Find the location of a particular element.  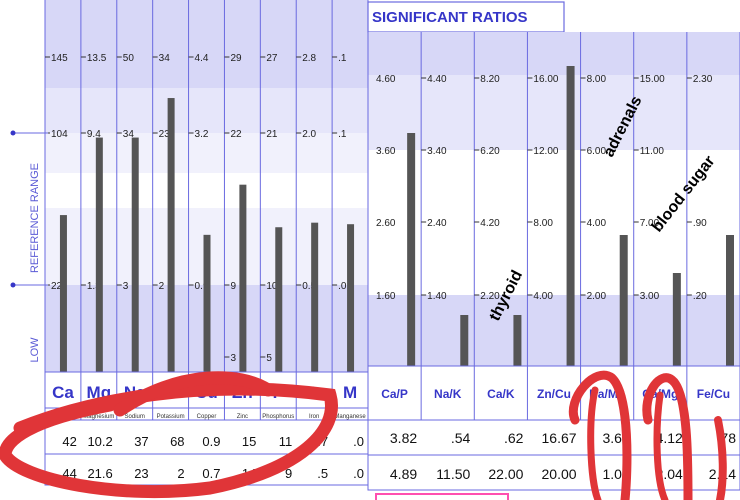

right-tick-label: 2.20 is located at coordinates (490, 296).